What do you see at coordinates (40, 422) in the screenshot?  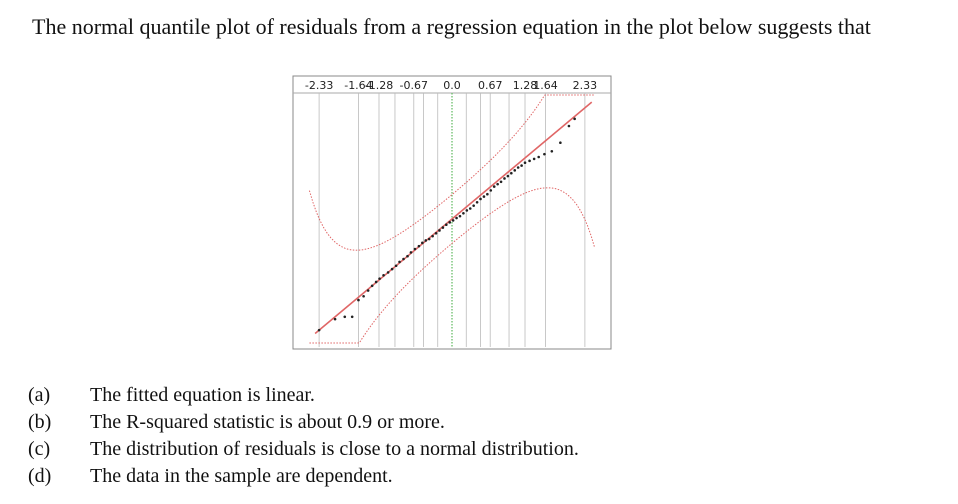 I see `option-b-label: (b)` at bounding box center [40, 422].